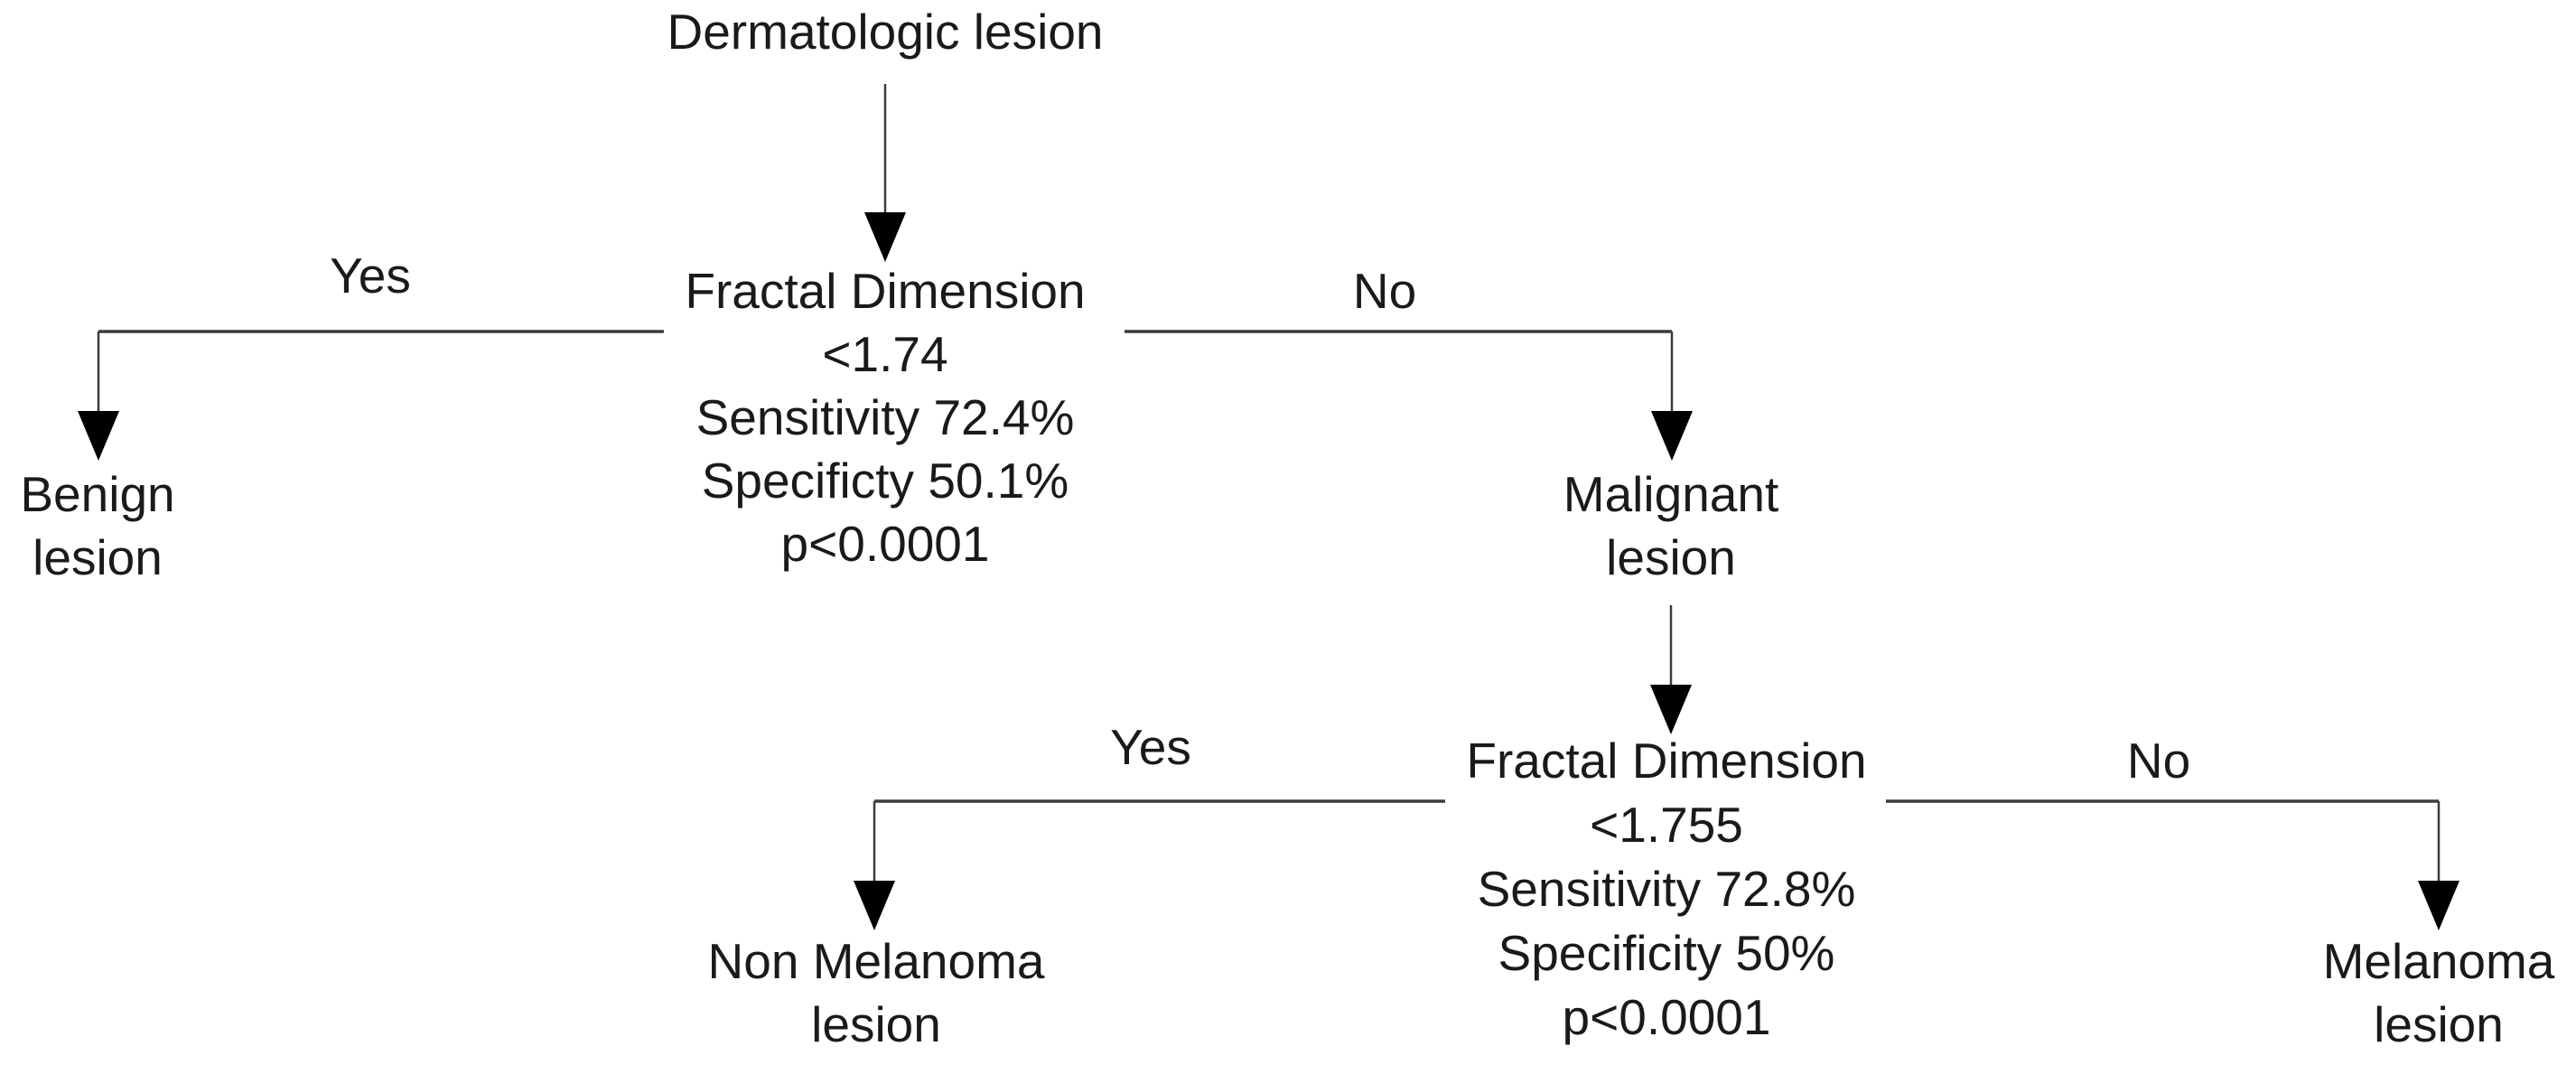  Describe the element at coordinates (1150, 864) in the screenshot. I see `decision2-yes-branch` at that location.